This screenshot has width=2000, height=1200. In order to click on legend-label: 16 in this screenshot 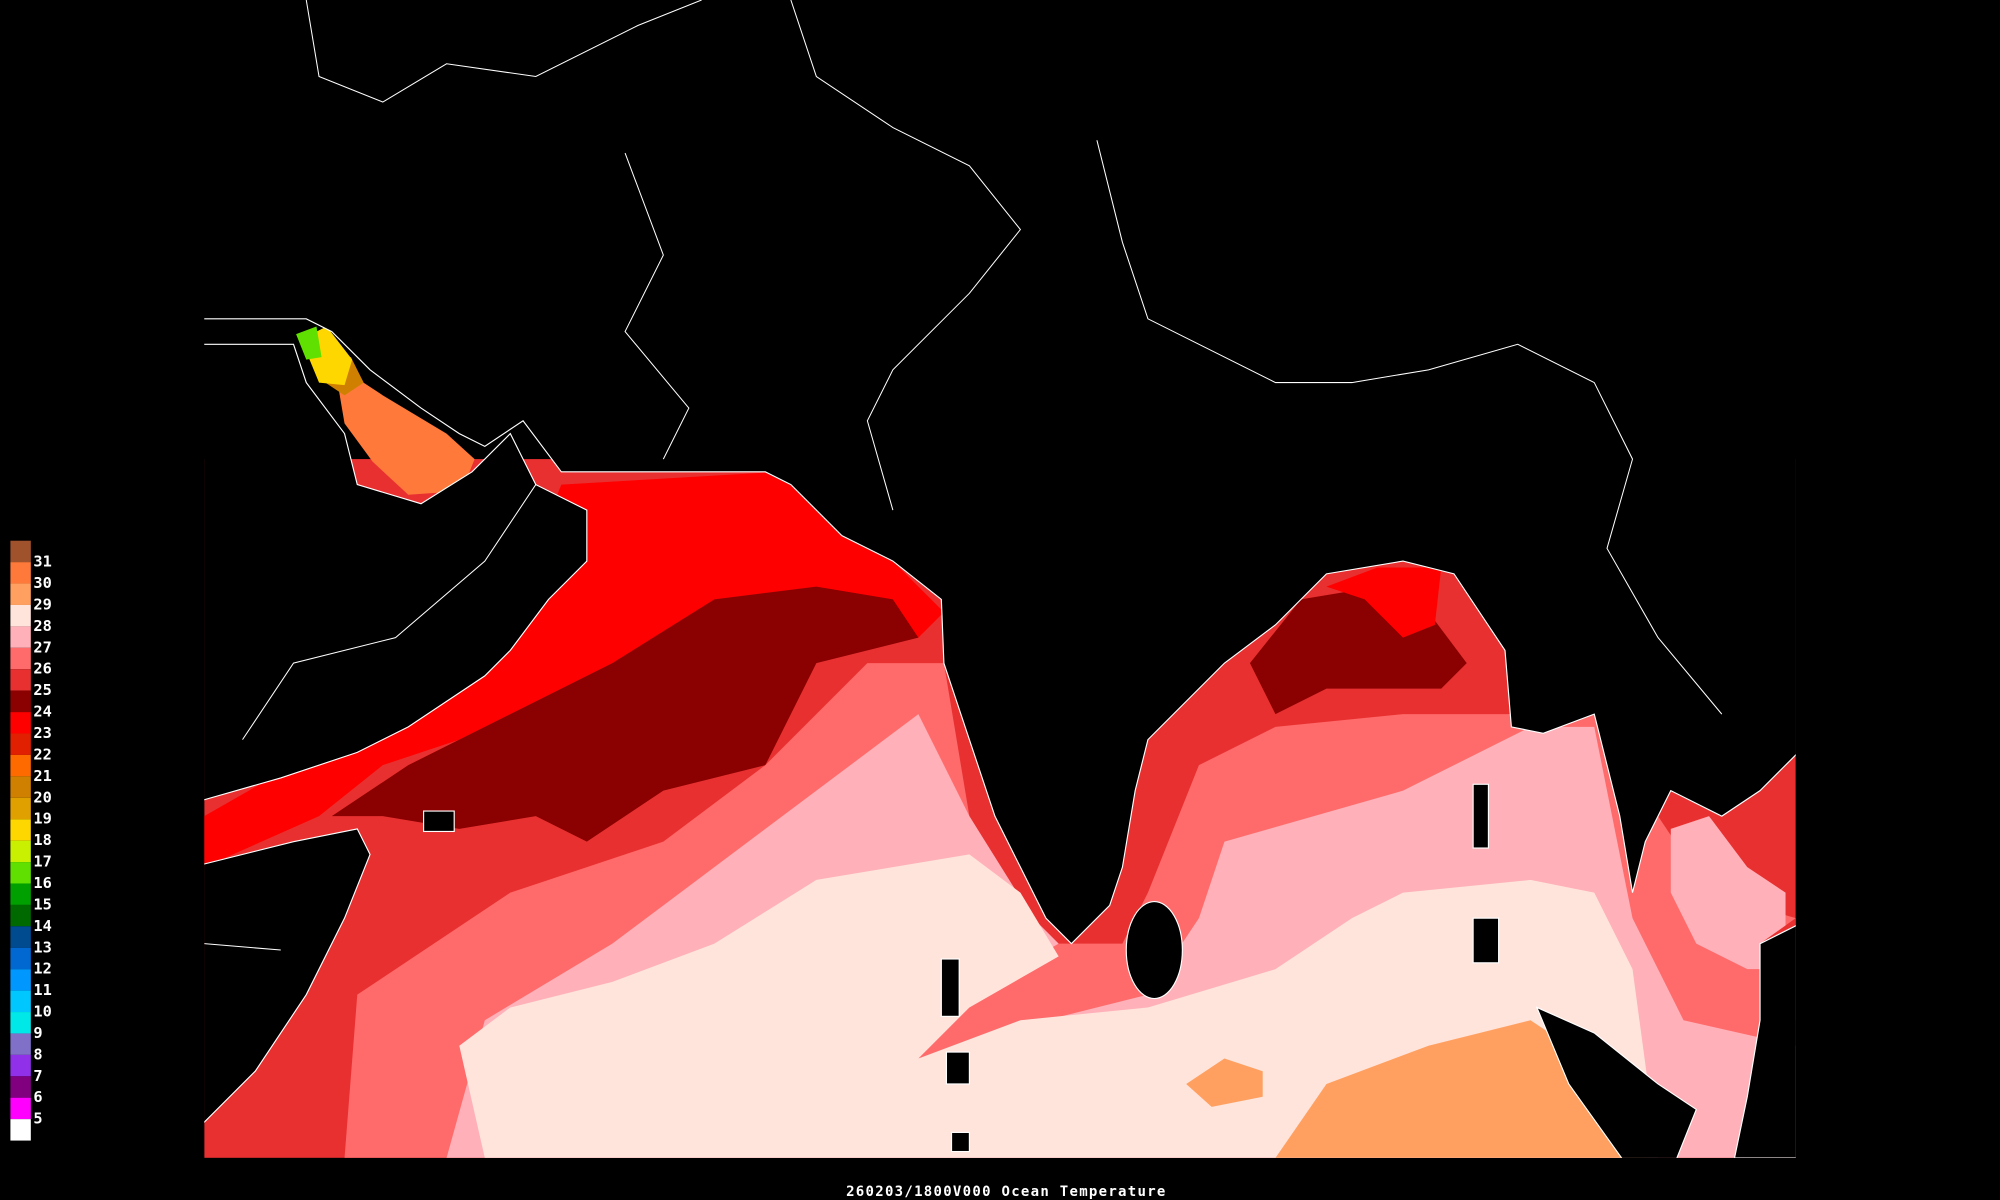, I will do `click(42, 883)`.